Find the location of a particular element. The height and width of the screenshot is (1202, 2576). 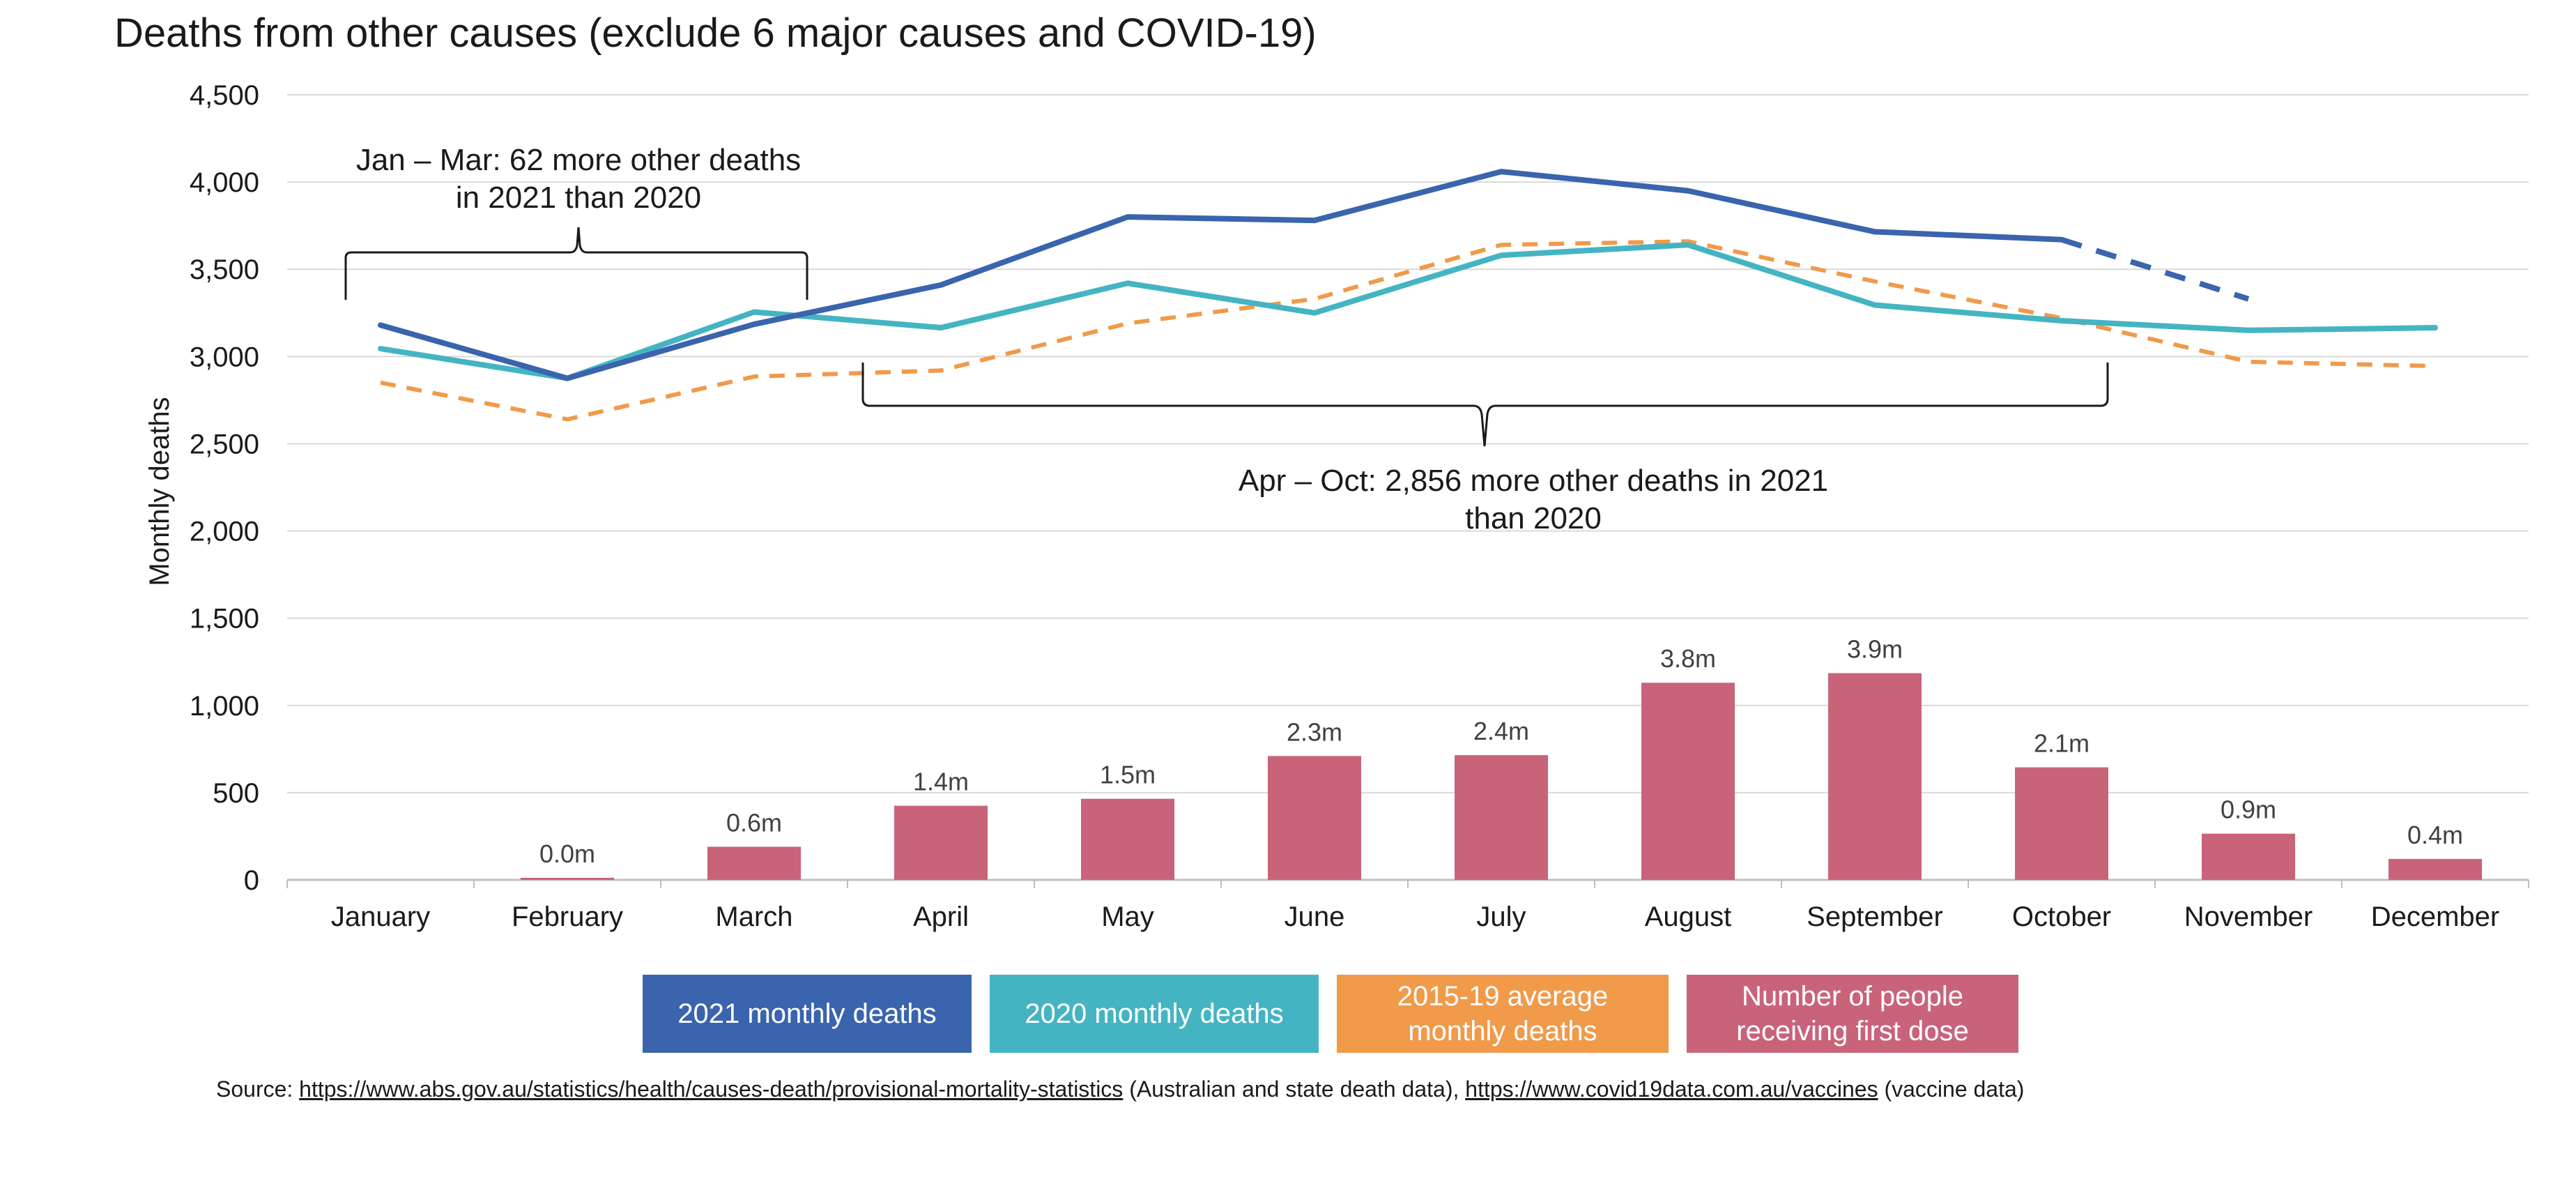

line-2015-19-average is located at coordinates (1408, 330).